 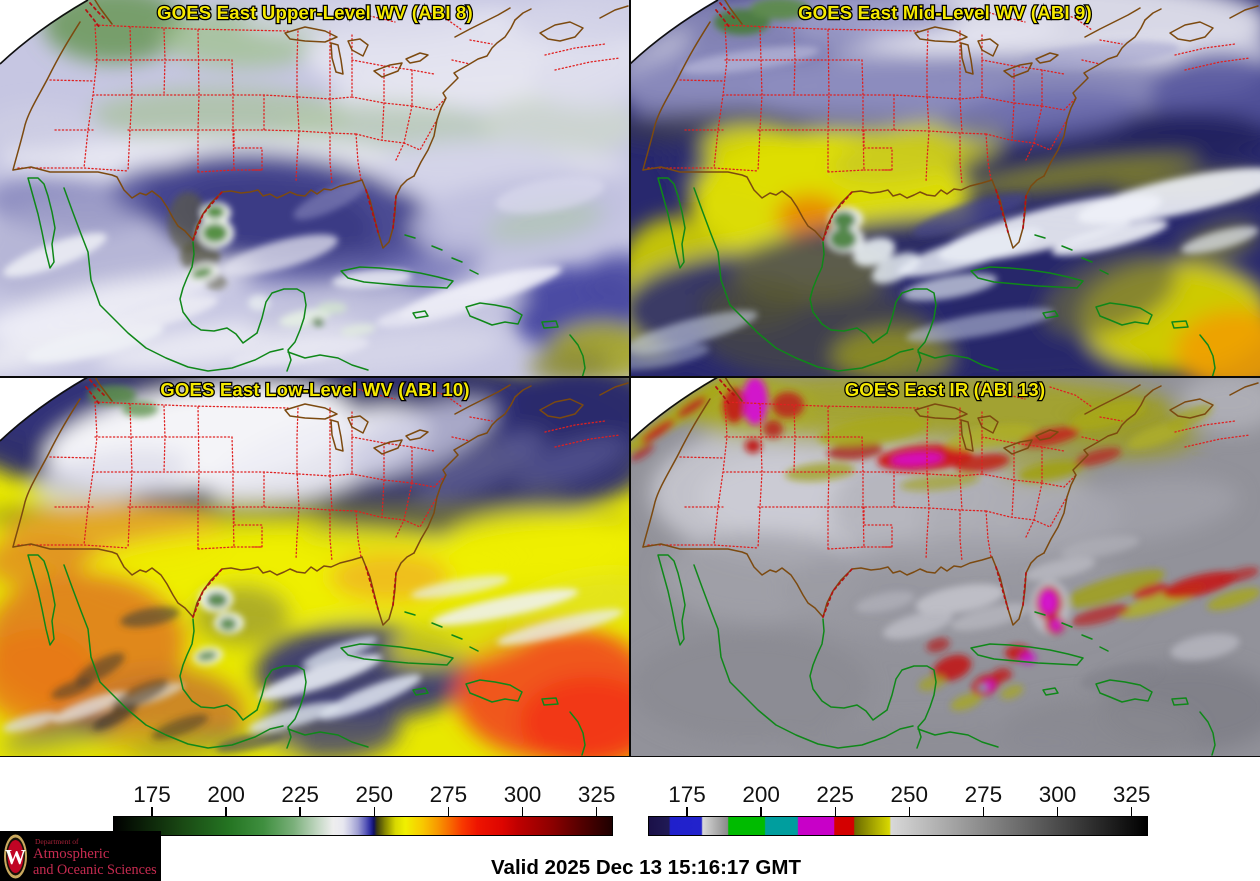 What do you see at coordinates (95, 870) in the screenshot?
I see `svg-text: and Oceanic Sciences` at bounding box center [95, 870].